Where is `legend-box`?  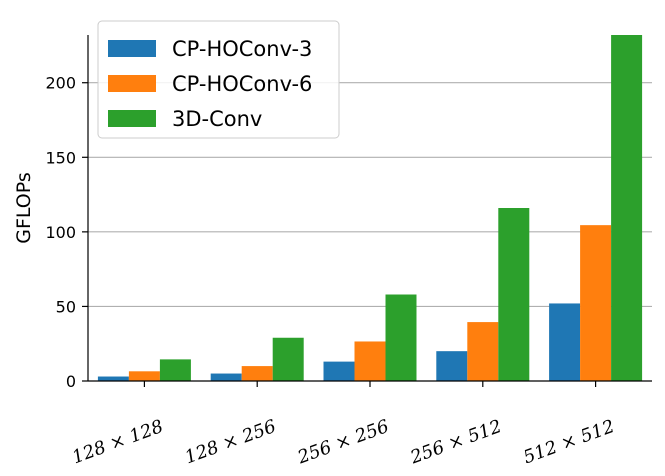 legend-box is located at coordinates (218, 79).